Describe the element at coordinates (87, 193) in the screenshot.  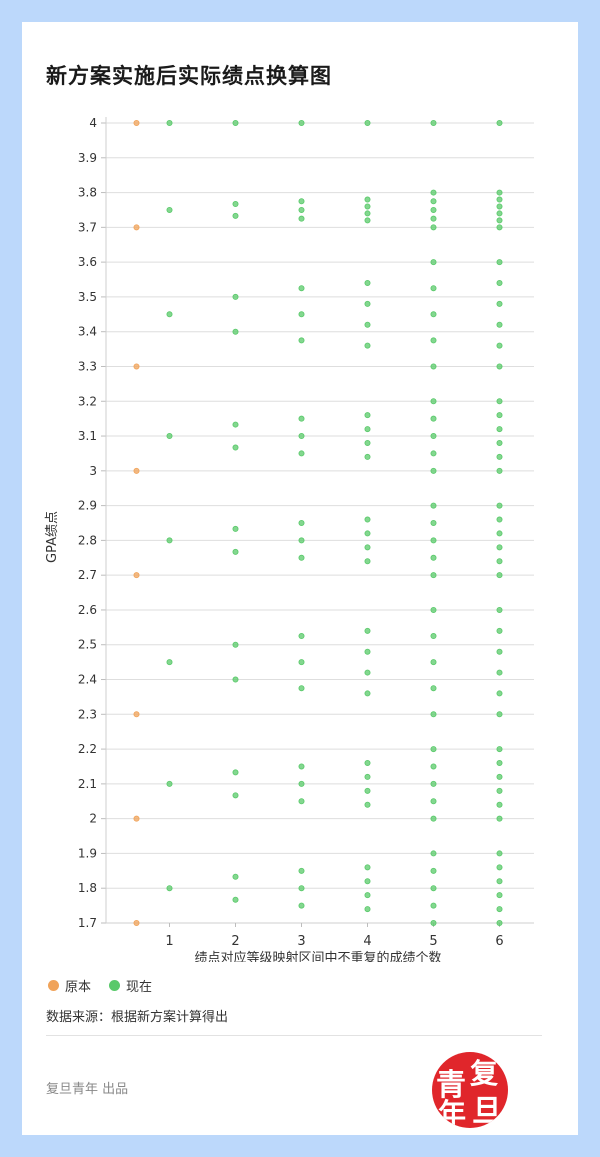
I see `y-tick-label: 3.8` at that location.